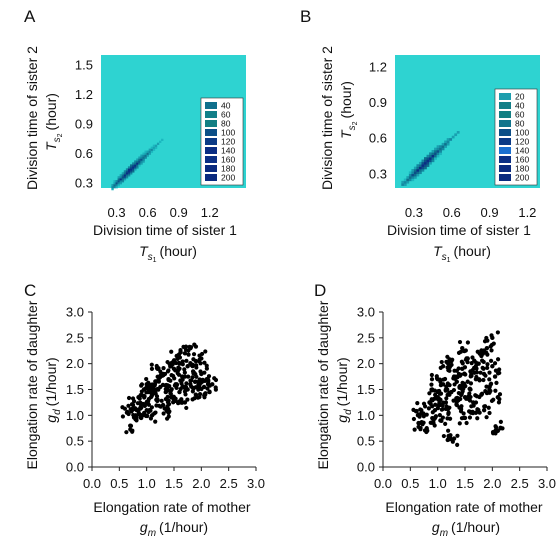  I want to click on y-tick-label: 0.9, so click(378, 102).